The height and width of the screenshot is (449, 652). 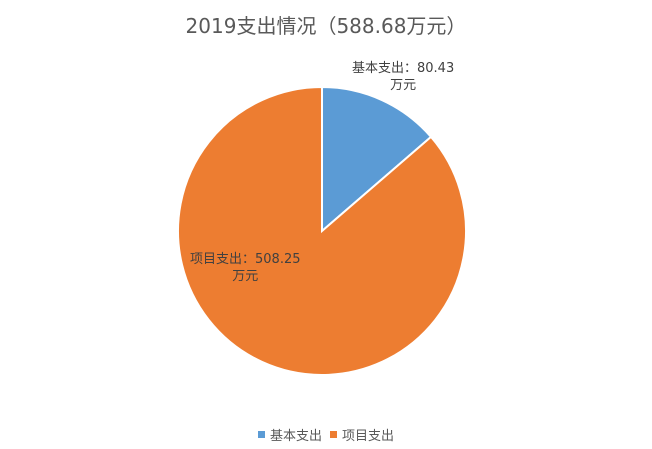 I want to click on data-label-basic: 基本支出：80.43 万元, so click(x=403, y=77).